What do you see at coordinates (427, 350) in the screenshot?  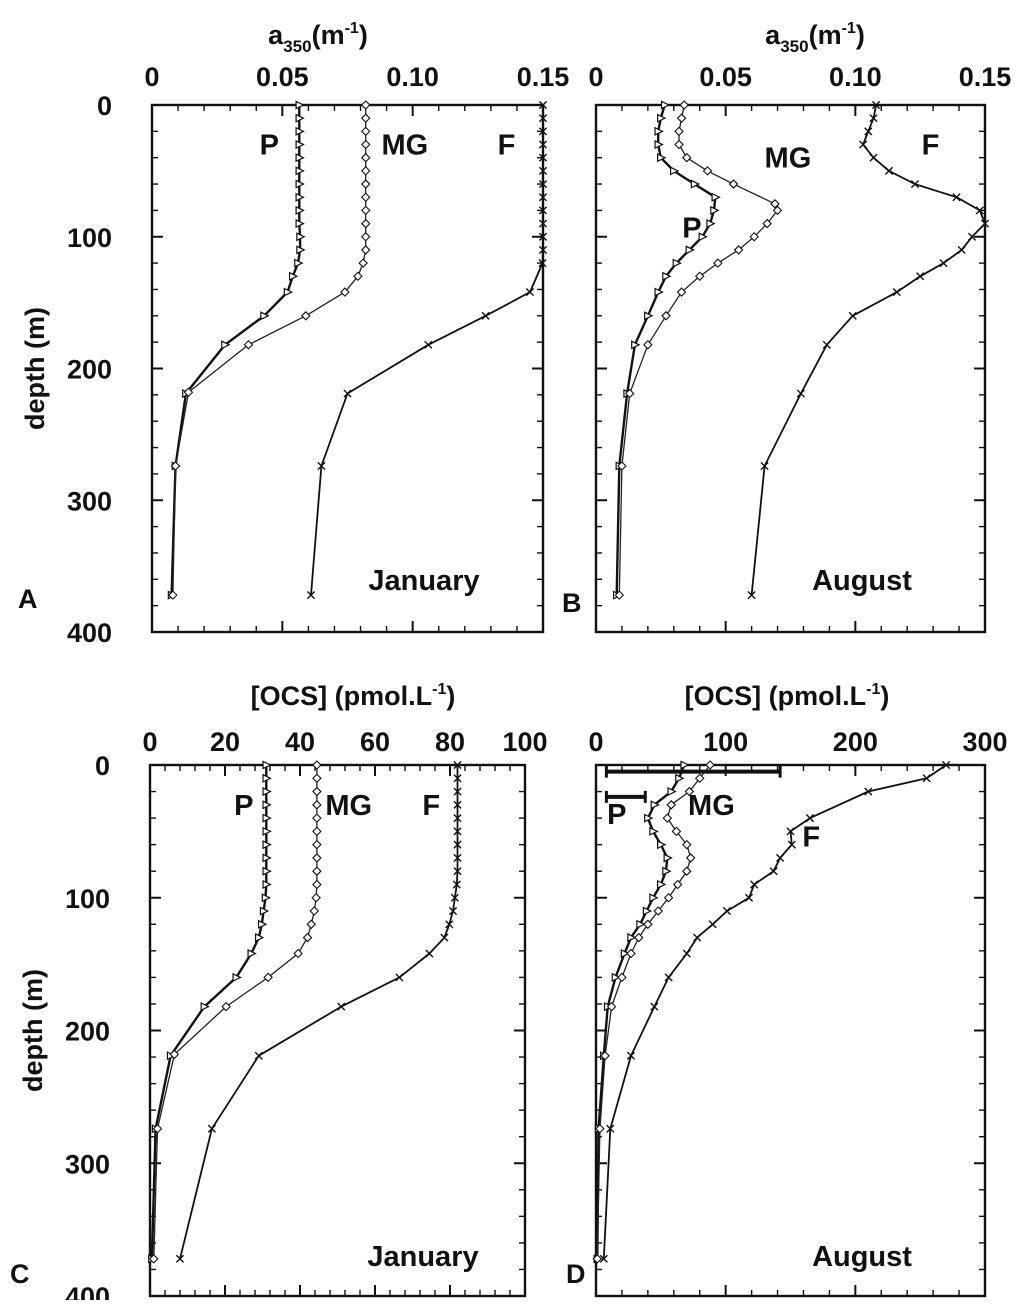 I see `panel-a-series-f-line` at bounding box center [427, 350].